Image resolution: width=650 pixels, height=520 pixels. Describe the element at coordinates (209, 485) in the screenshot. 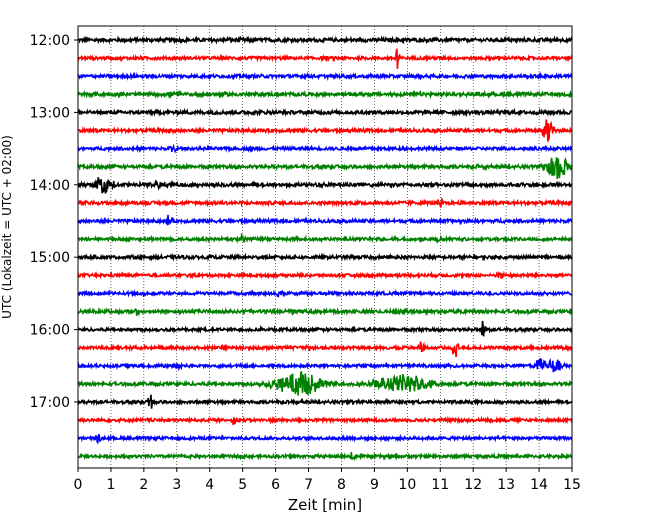

I see `x-tick-label: 4` at that location.